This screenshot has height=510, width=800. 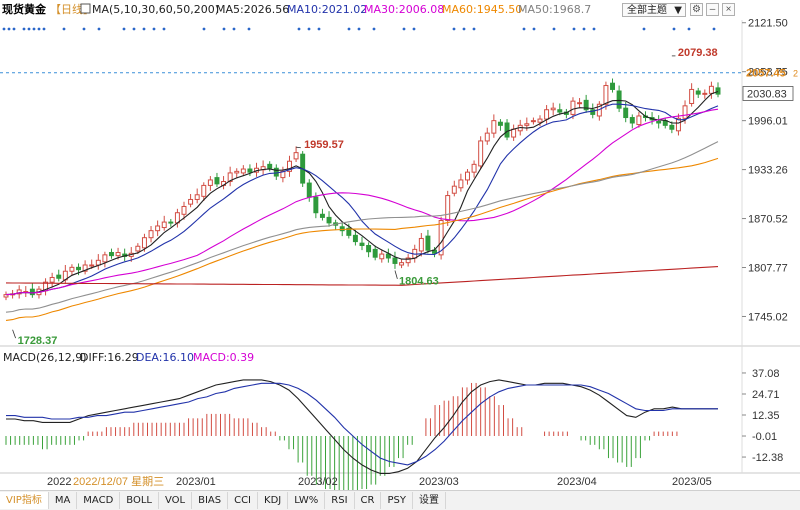 What do you see at coordinates (324, 145) in the screenshot?
I see `high-annotation-1: 1959.57` at bounding box center [324, 145].